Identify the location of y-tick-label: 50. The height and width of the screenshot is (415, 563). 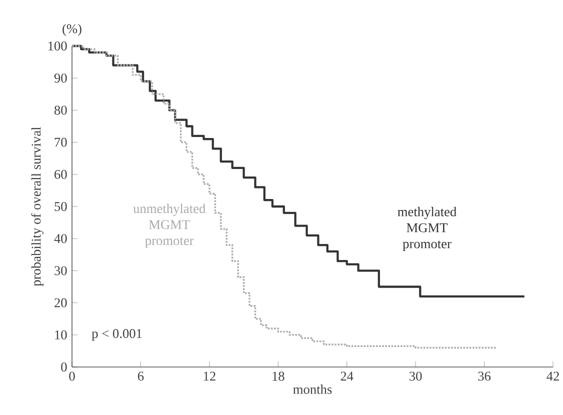
(60, 206).